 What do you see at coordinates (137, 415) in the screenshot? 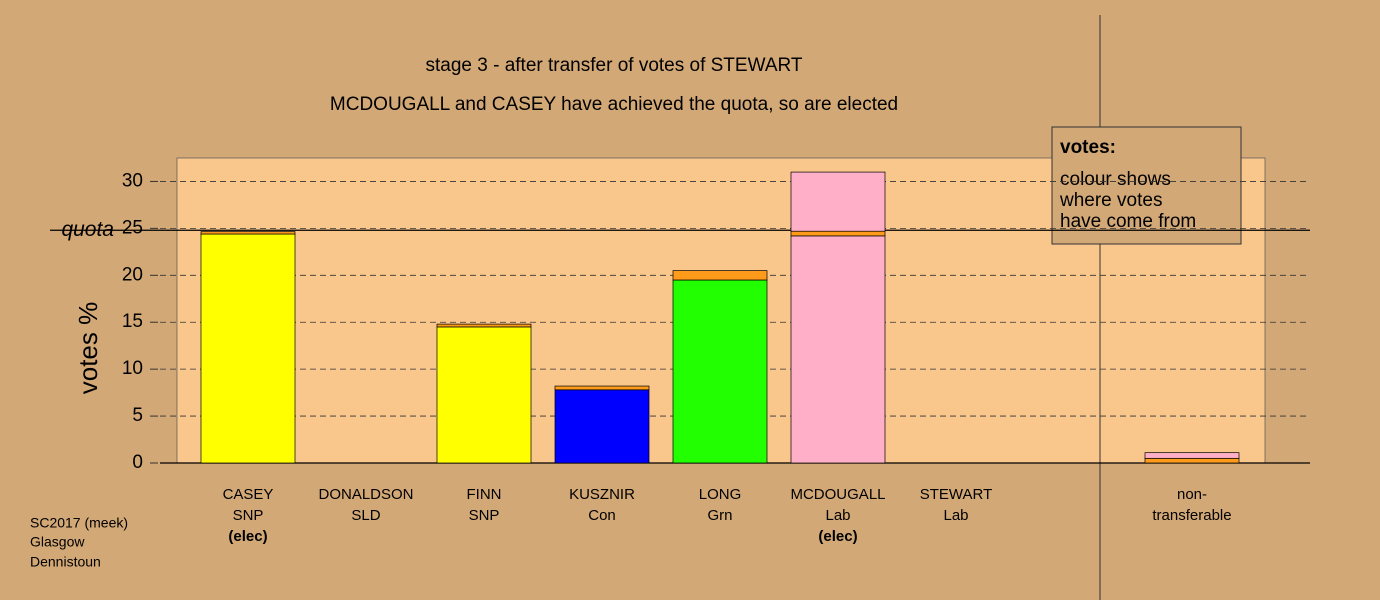
I see `y-tick-label: 5` at bounding box center [137, 415].